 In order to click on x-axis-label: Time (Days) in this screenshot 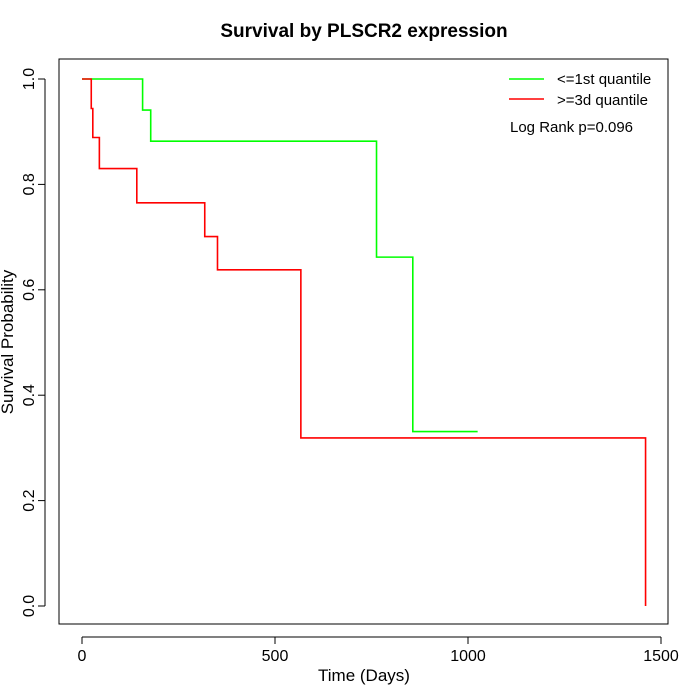, I will do `click(364, 675)`.